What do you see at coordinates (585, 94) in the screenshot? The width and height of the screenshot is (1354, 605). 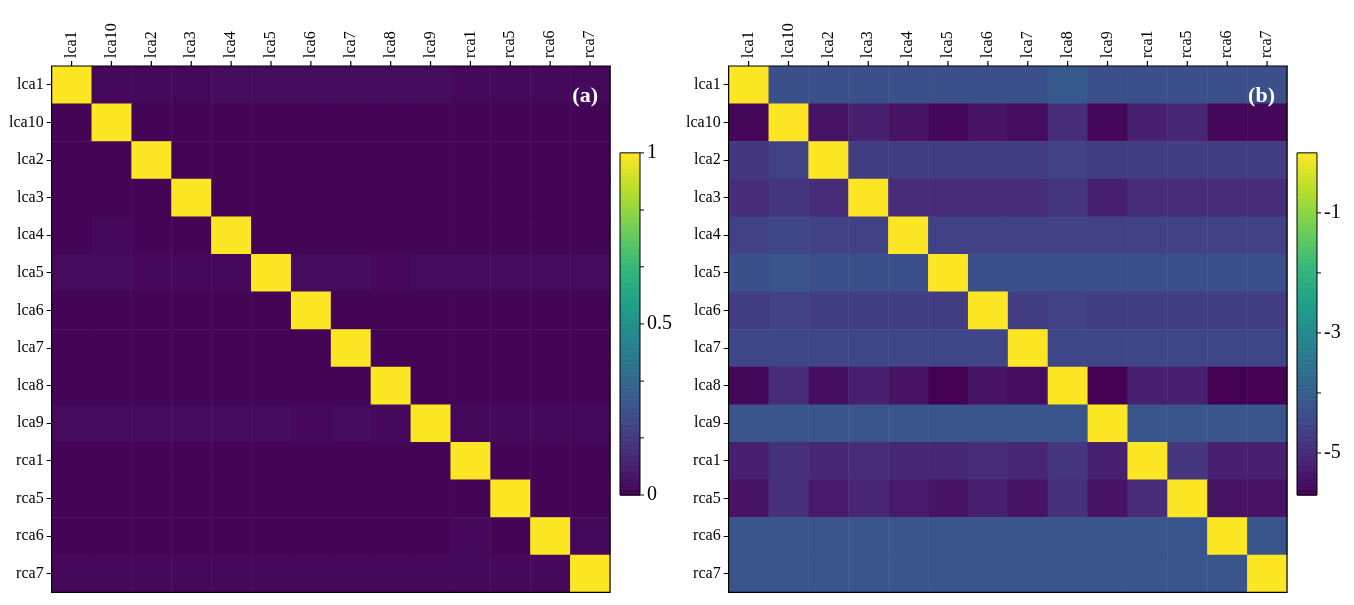 I see `annotation: (a)` at bounding box center [585, 94].